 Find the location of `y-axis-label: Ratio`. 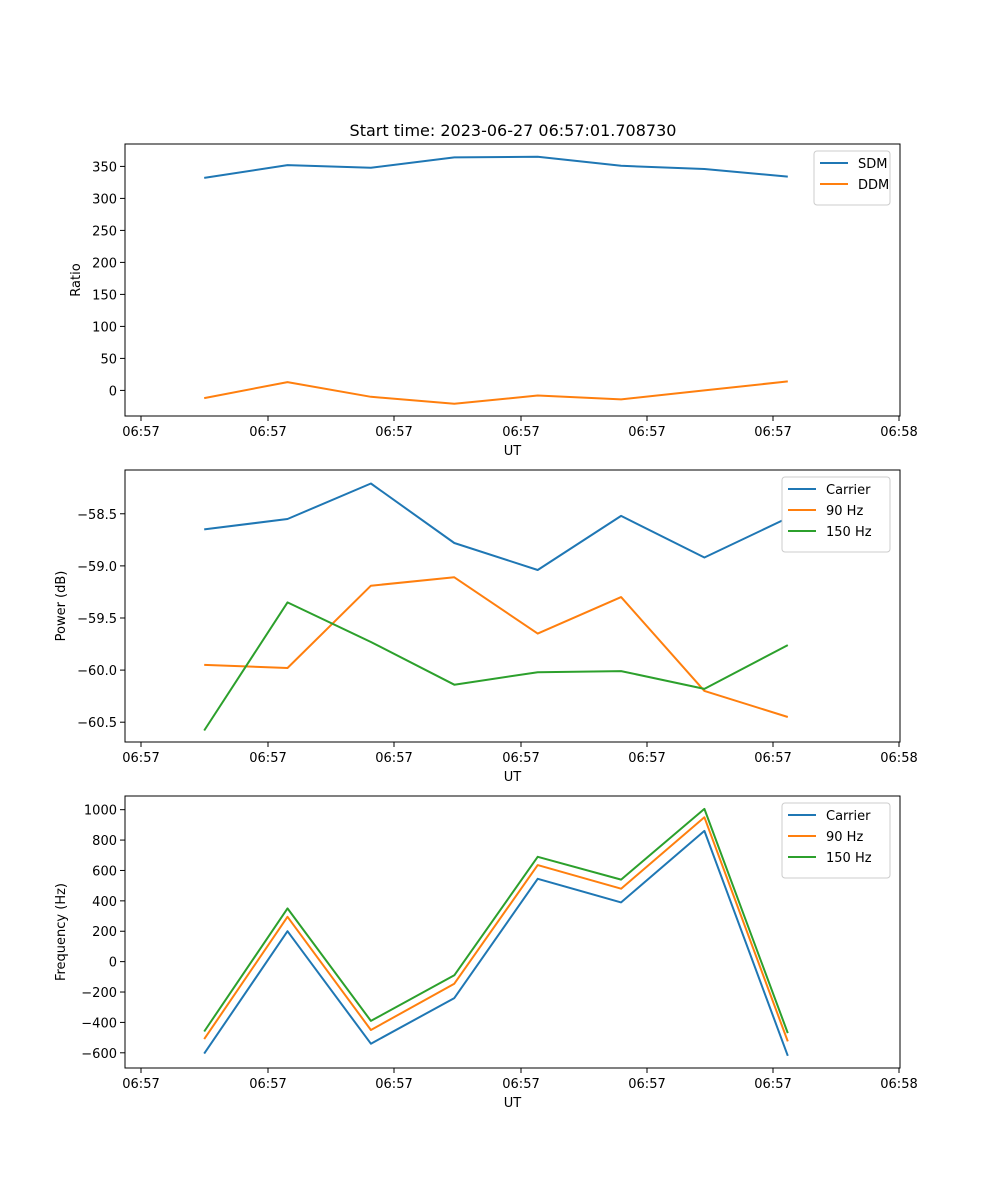

y-axis-label: Ratio is located at coordinates (76, 279).